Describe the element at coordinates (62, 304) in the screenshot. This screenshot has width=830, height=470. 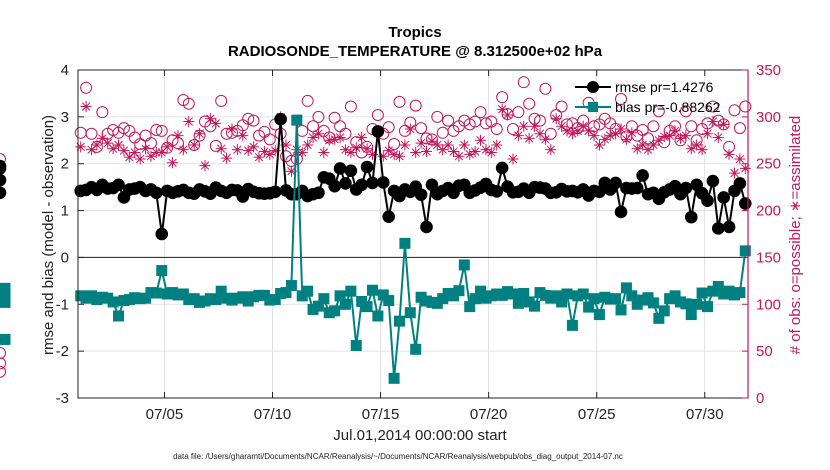
I see `y-tick-label: -1` at that location.